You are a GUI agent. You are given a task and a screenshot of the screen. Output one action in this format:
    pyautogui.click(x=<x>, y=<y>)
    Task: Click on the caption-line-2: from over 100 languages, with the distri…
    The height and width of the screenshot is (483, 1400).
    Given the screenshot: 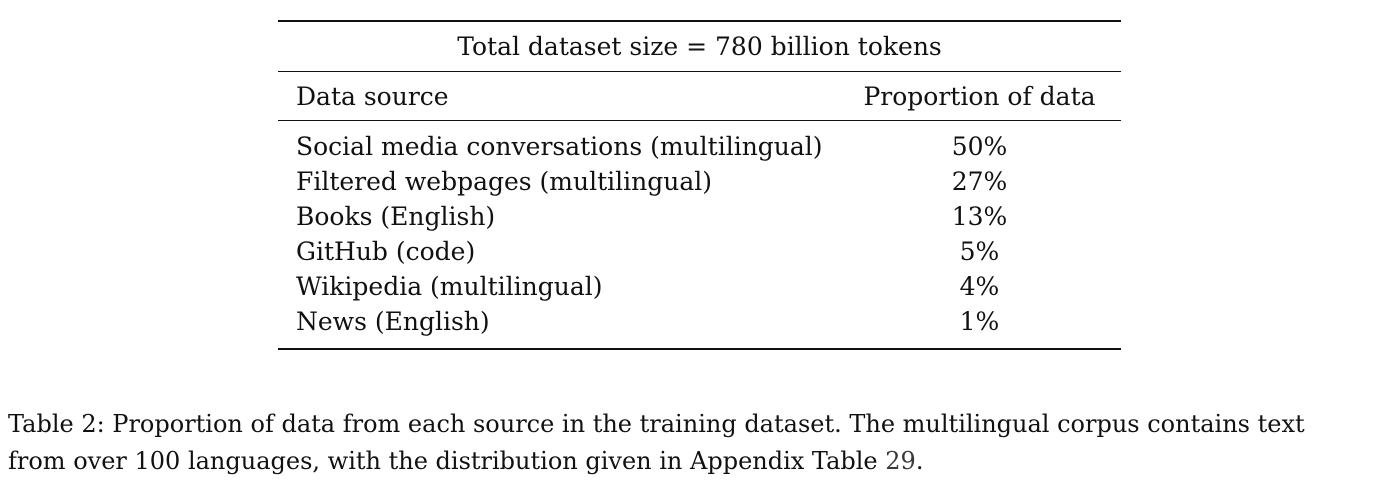 What is the action you would take?
    pyautogui.click(x=703, y=461)
    